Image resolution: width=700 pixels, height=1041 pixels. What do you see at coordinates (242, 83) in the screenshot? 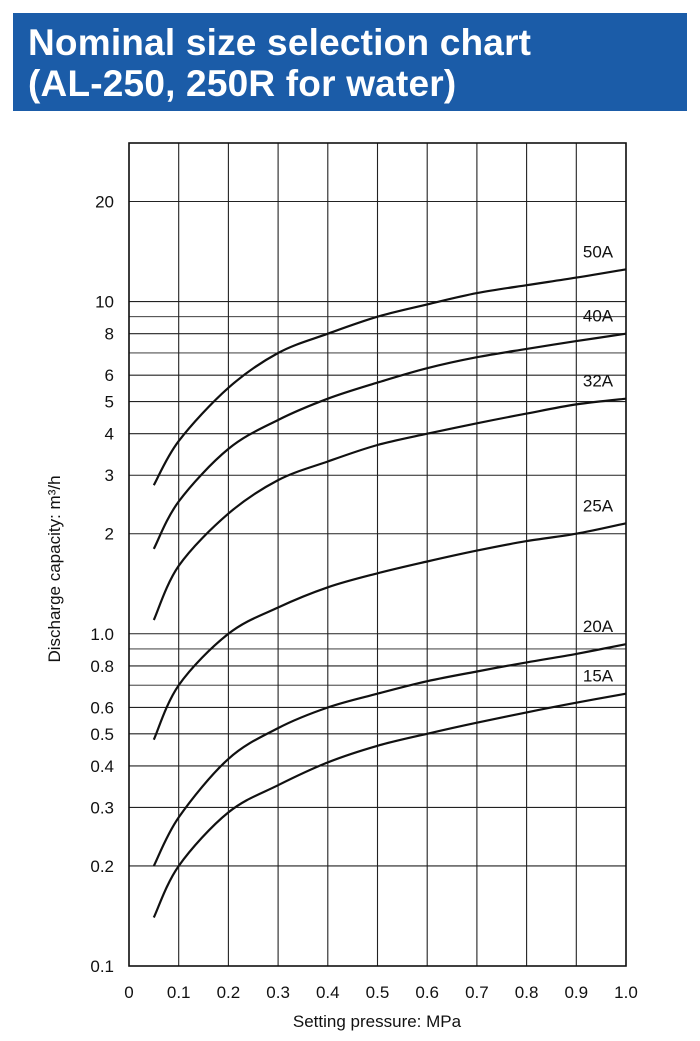
I see `chart-title-line-2: (AL-250, 250R for water)` at bounding box center [242, 83].